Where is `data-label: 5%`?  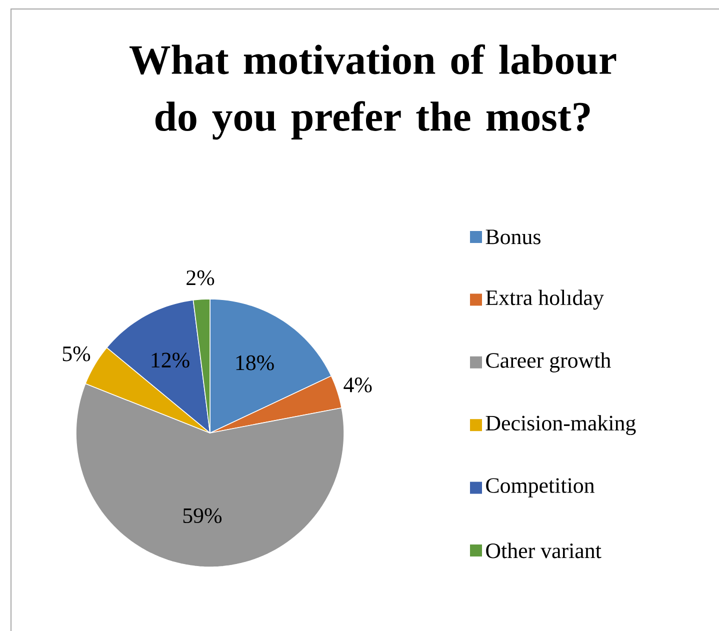 data-label: 5% is located at coordinates (76, 354).